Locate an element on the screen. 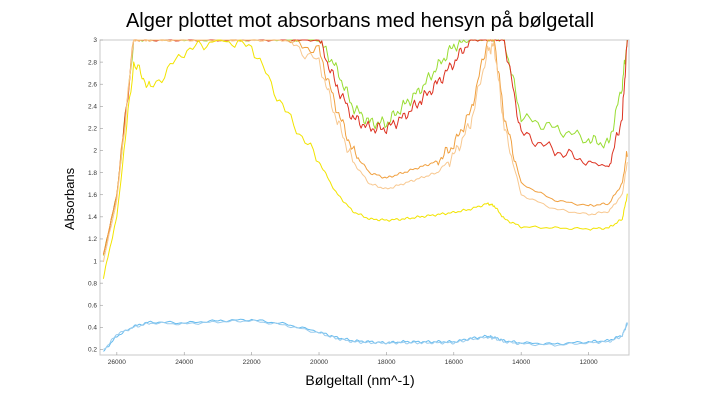 The height and width of the screenshot is (405, 720). y-tick-label: 2.8 is located at coordinates (92, 62).